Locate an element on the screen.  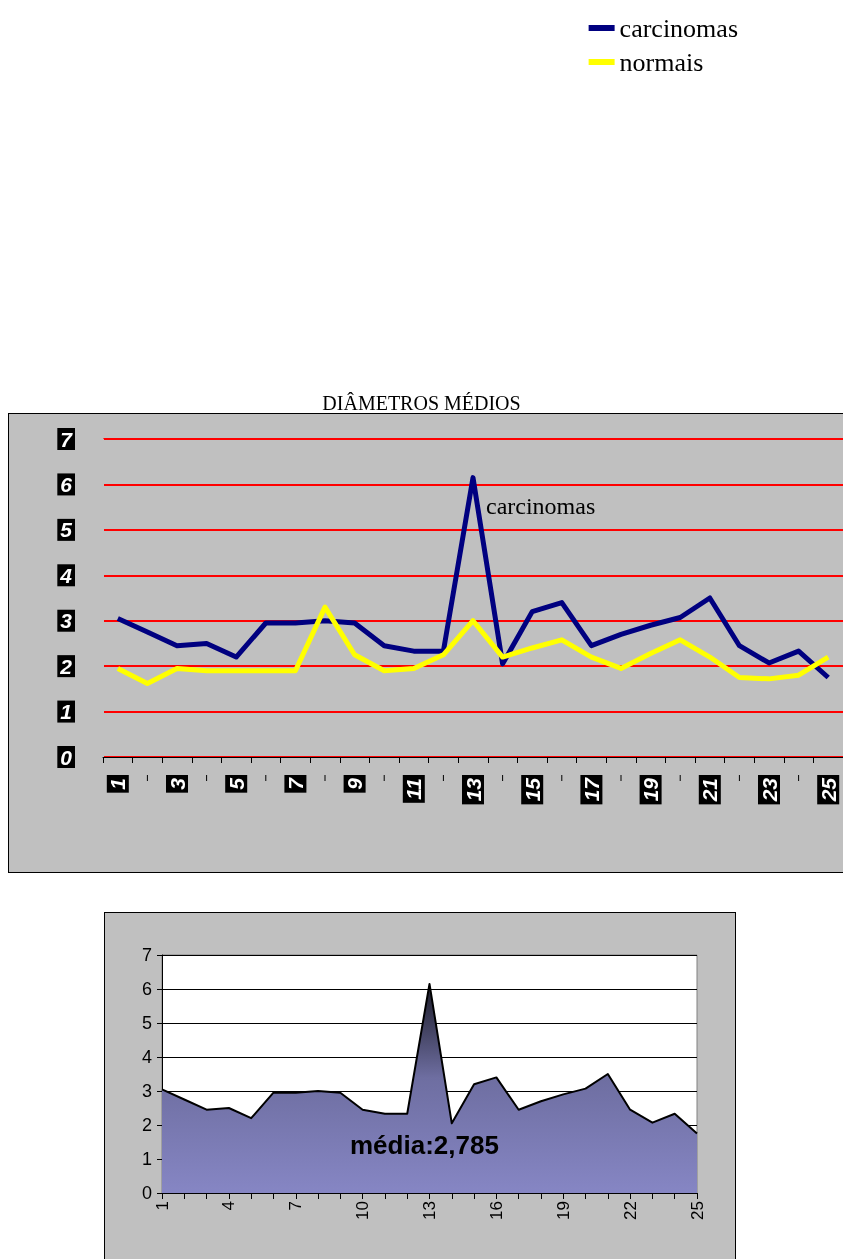
chart-title: DIÂMETROS MÉDIOS is located at coordinates (421, 403).